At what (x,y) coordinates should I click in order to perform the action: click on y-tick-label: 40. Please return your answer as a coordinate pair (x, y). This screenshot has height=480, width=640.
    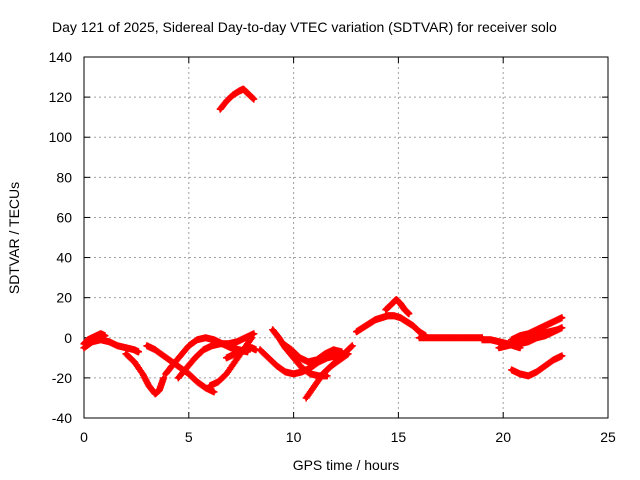
    Looking at the image, I should click on (64, 258).